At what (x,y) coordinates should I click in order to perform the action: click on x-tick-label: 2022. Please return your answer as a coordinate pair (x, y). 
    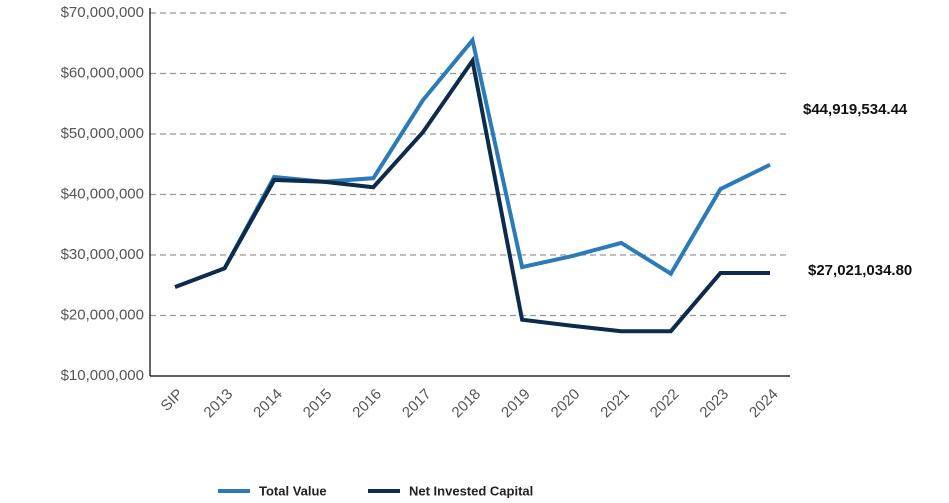
    Looking at the image, I should click on (665, 404).